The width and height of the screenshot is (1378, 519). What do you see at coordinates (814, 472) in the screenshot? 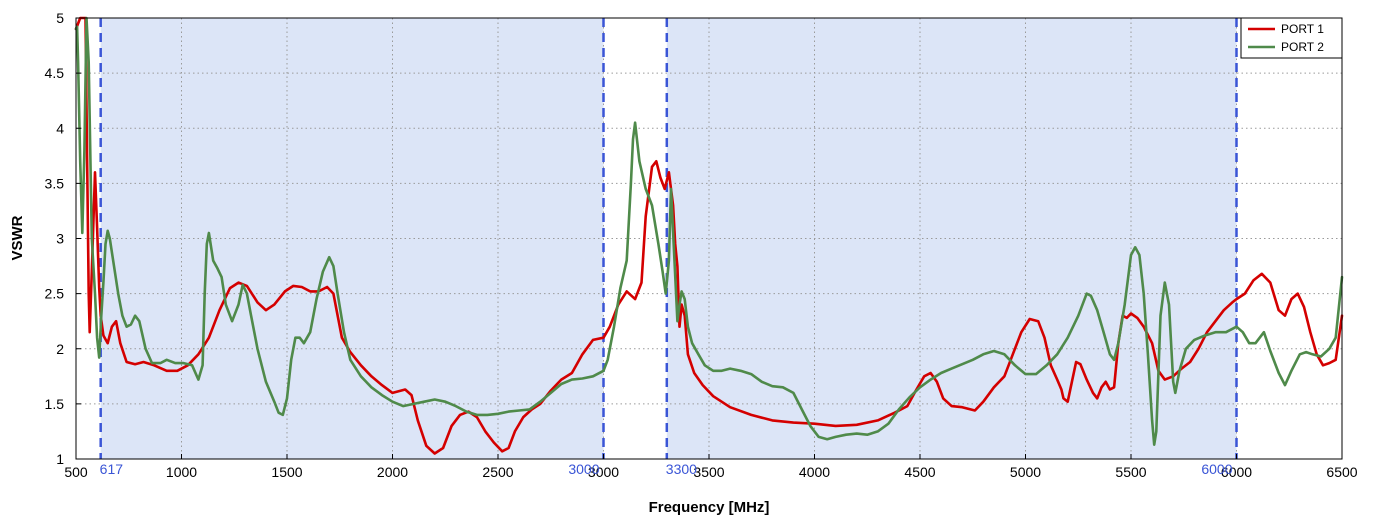
I see `x-tick-label: 4000` at bounding box center [814, 472].